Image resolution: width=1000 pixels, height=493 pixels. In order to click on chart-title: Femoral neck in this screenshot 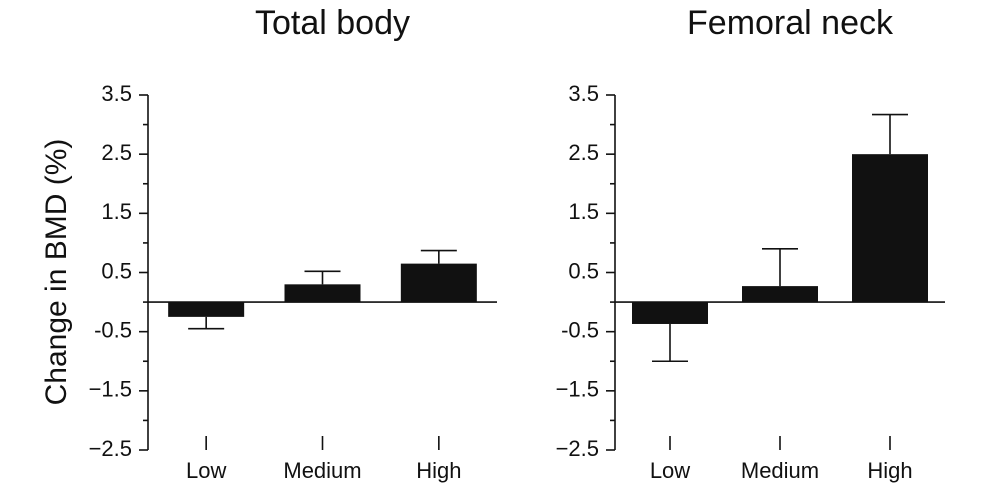, I will do `click(790, 23)`.